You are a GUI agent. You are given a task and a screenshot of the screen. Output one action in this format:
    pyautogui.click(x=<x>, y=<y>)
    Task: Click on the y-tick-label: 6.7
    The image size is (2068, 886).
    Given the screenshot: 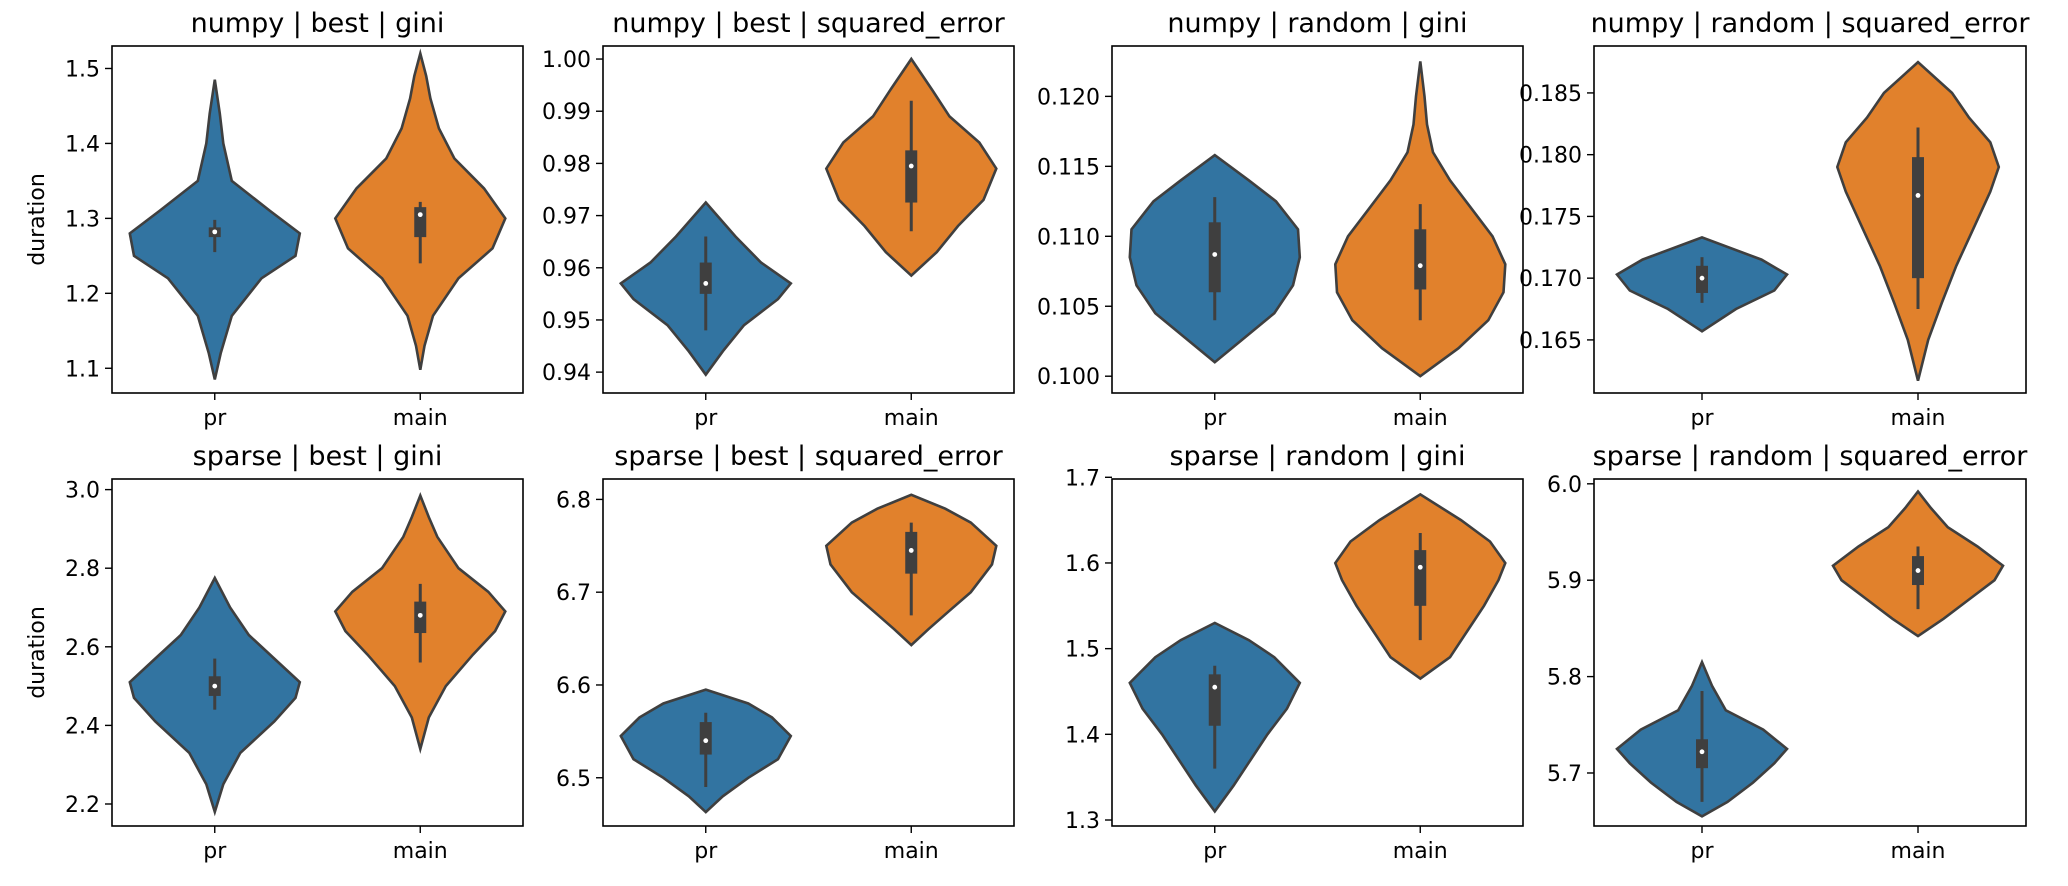 What is the action you would take?
    pyautogui.click(x=573, y=593)
    